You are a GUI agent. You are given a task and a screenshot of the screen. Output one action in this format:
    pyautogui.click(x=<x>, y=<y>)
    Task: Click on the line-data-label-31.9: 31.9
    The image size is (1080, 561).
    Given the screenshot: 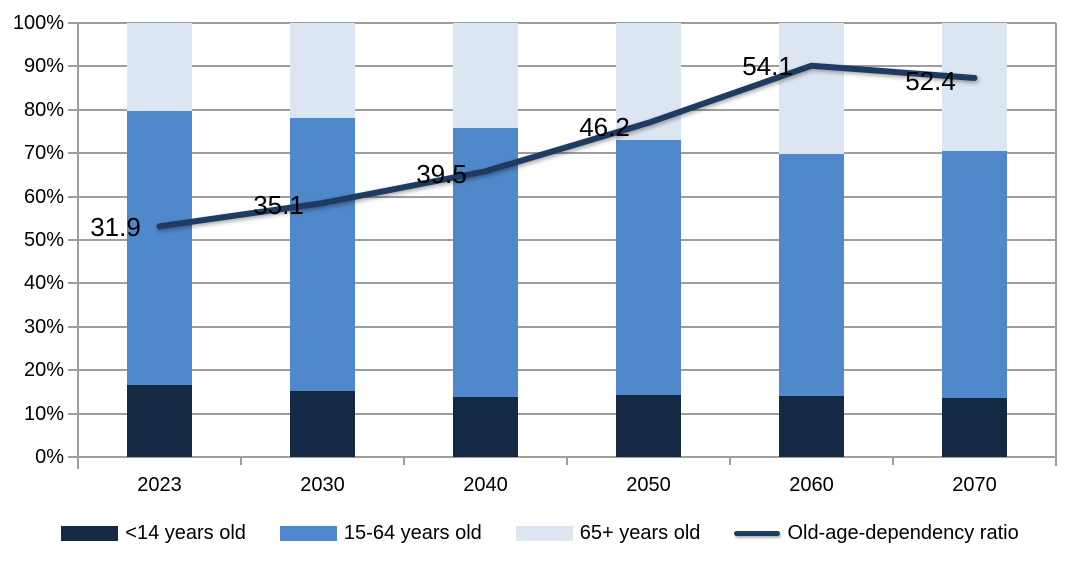 What is the action you would take?
    pyautogui.click(x=115, y=227)
    